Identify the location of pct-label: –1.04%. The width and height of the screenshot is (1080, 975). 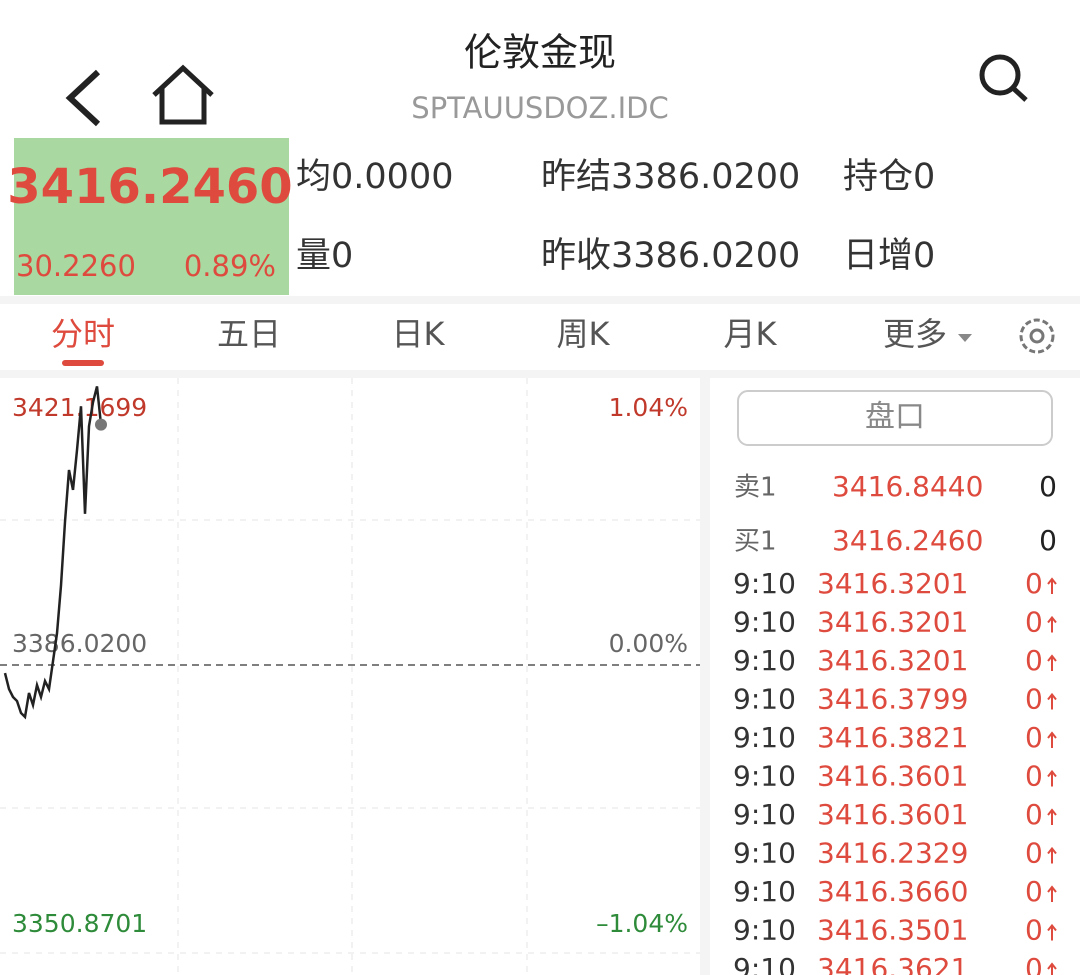
(642, 923).